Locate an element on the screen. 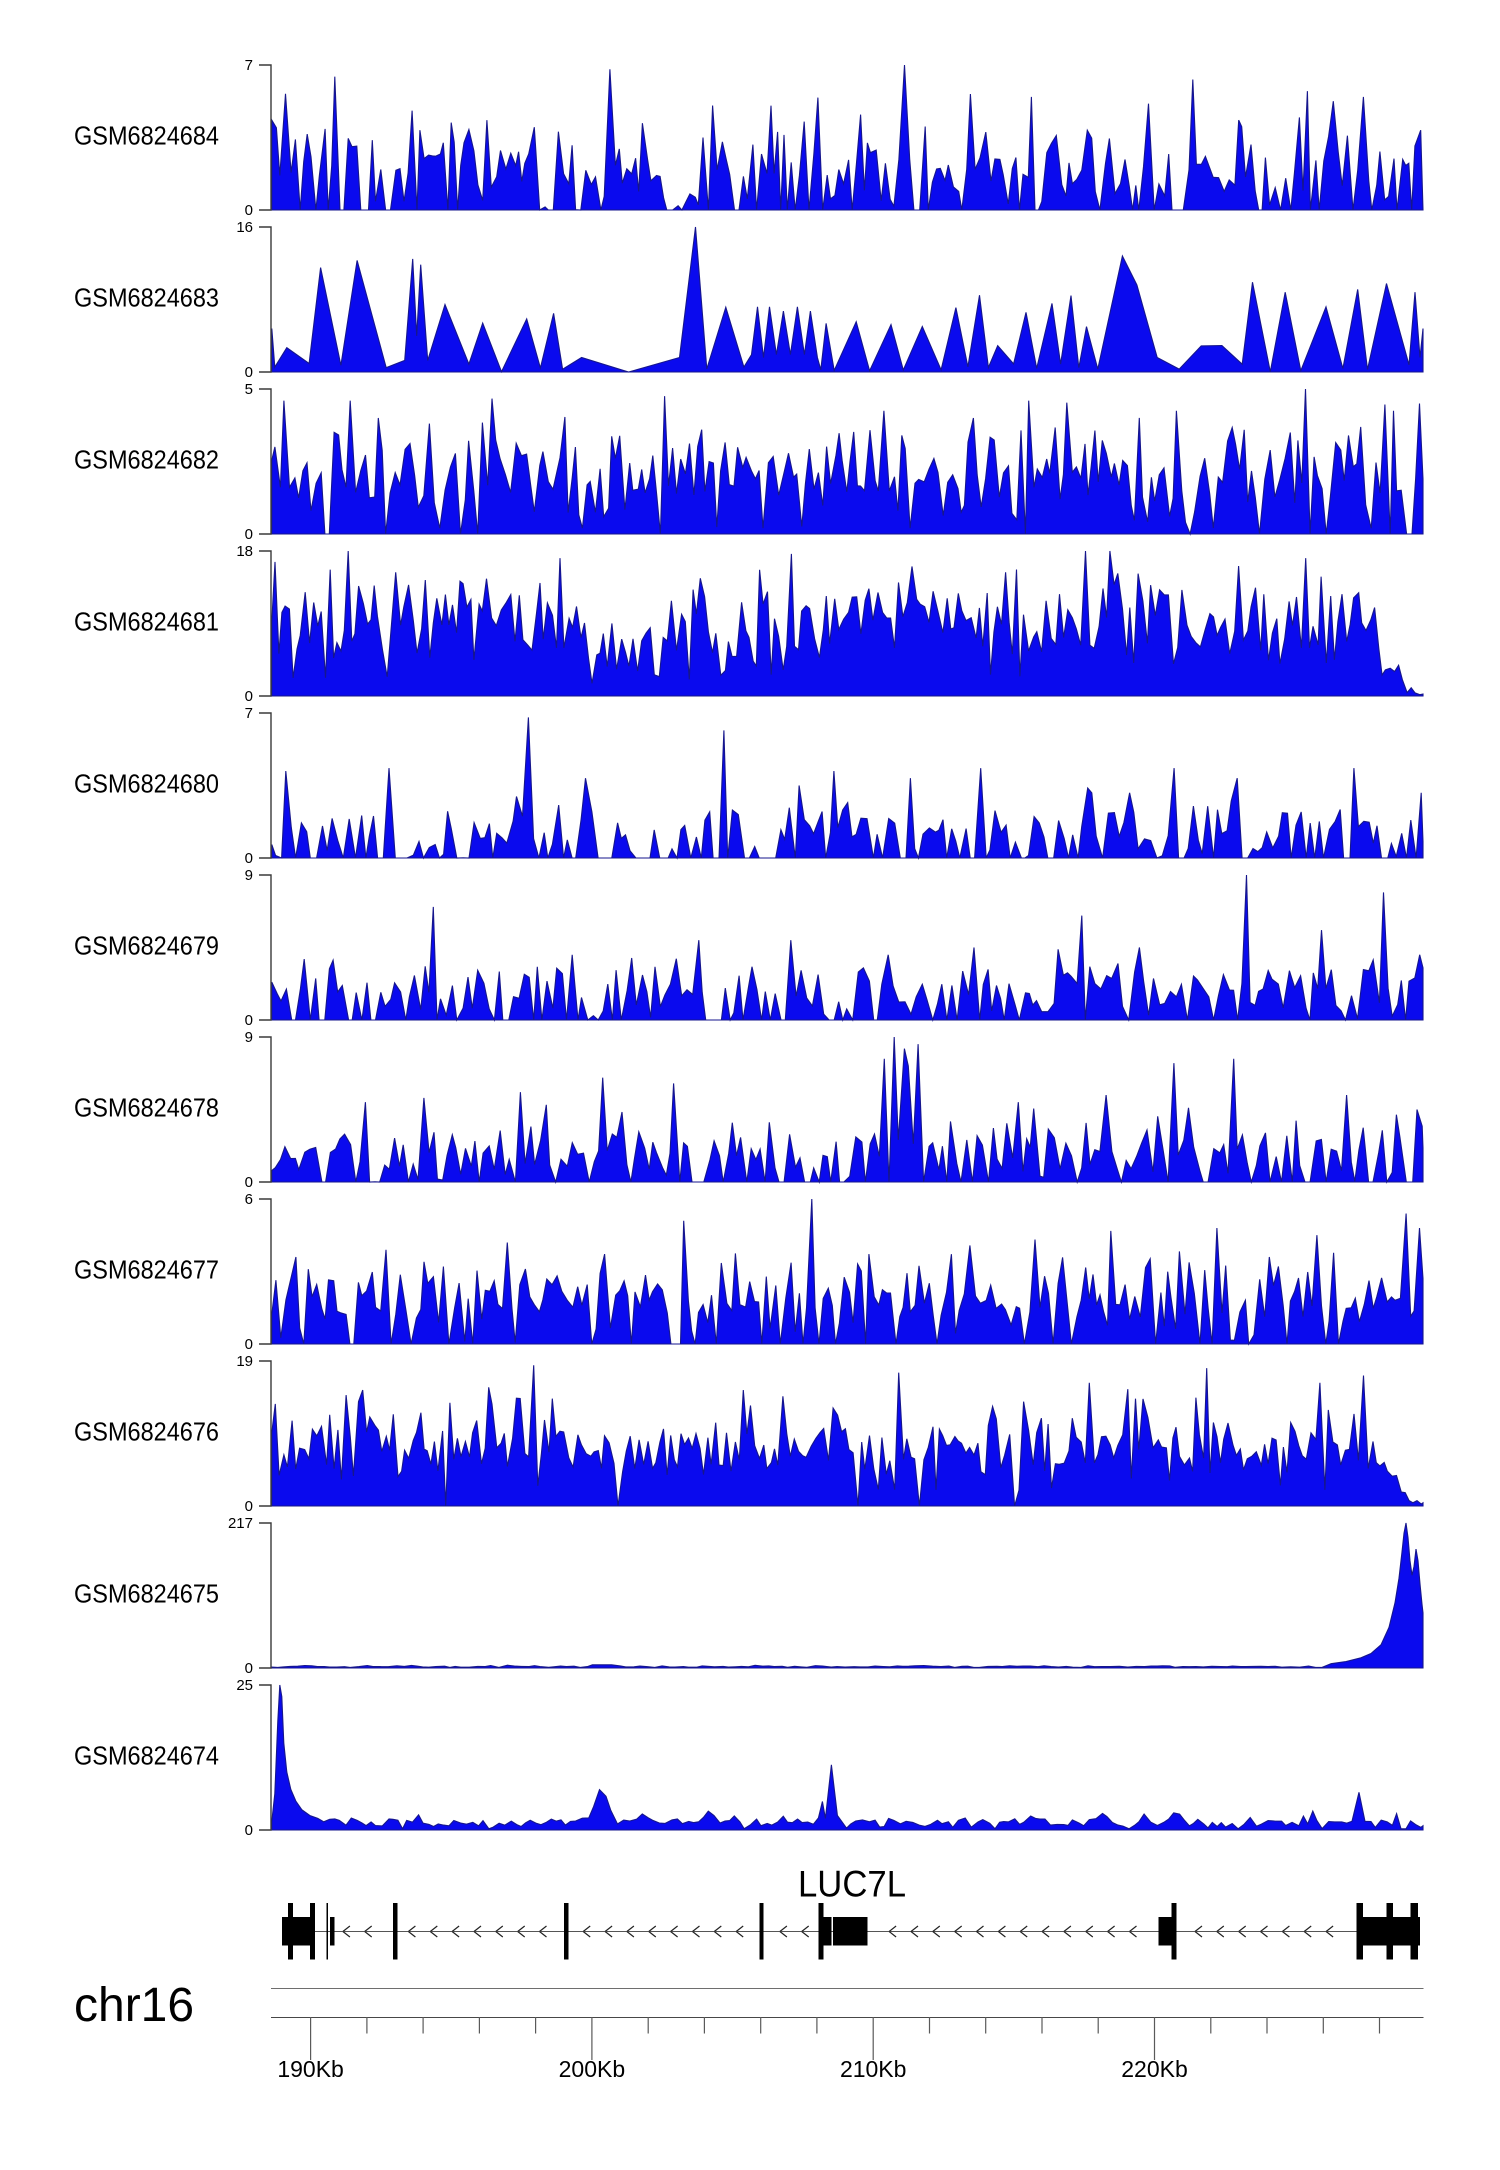 The height and width of the screenshot is (2170, 1500). svg-text: LUC7L is located at coordinates (852, 1884).